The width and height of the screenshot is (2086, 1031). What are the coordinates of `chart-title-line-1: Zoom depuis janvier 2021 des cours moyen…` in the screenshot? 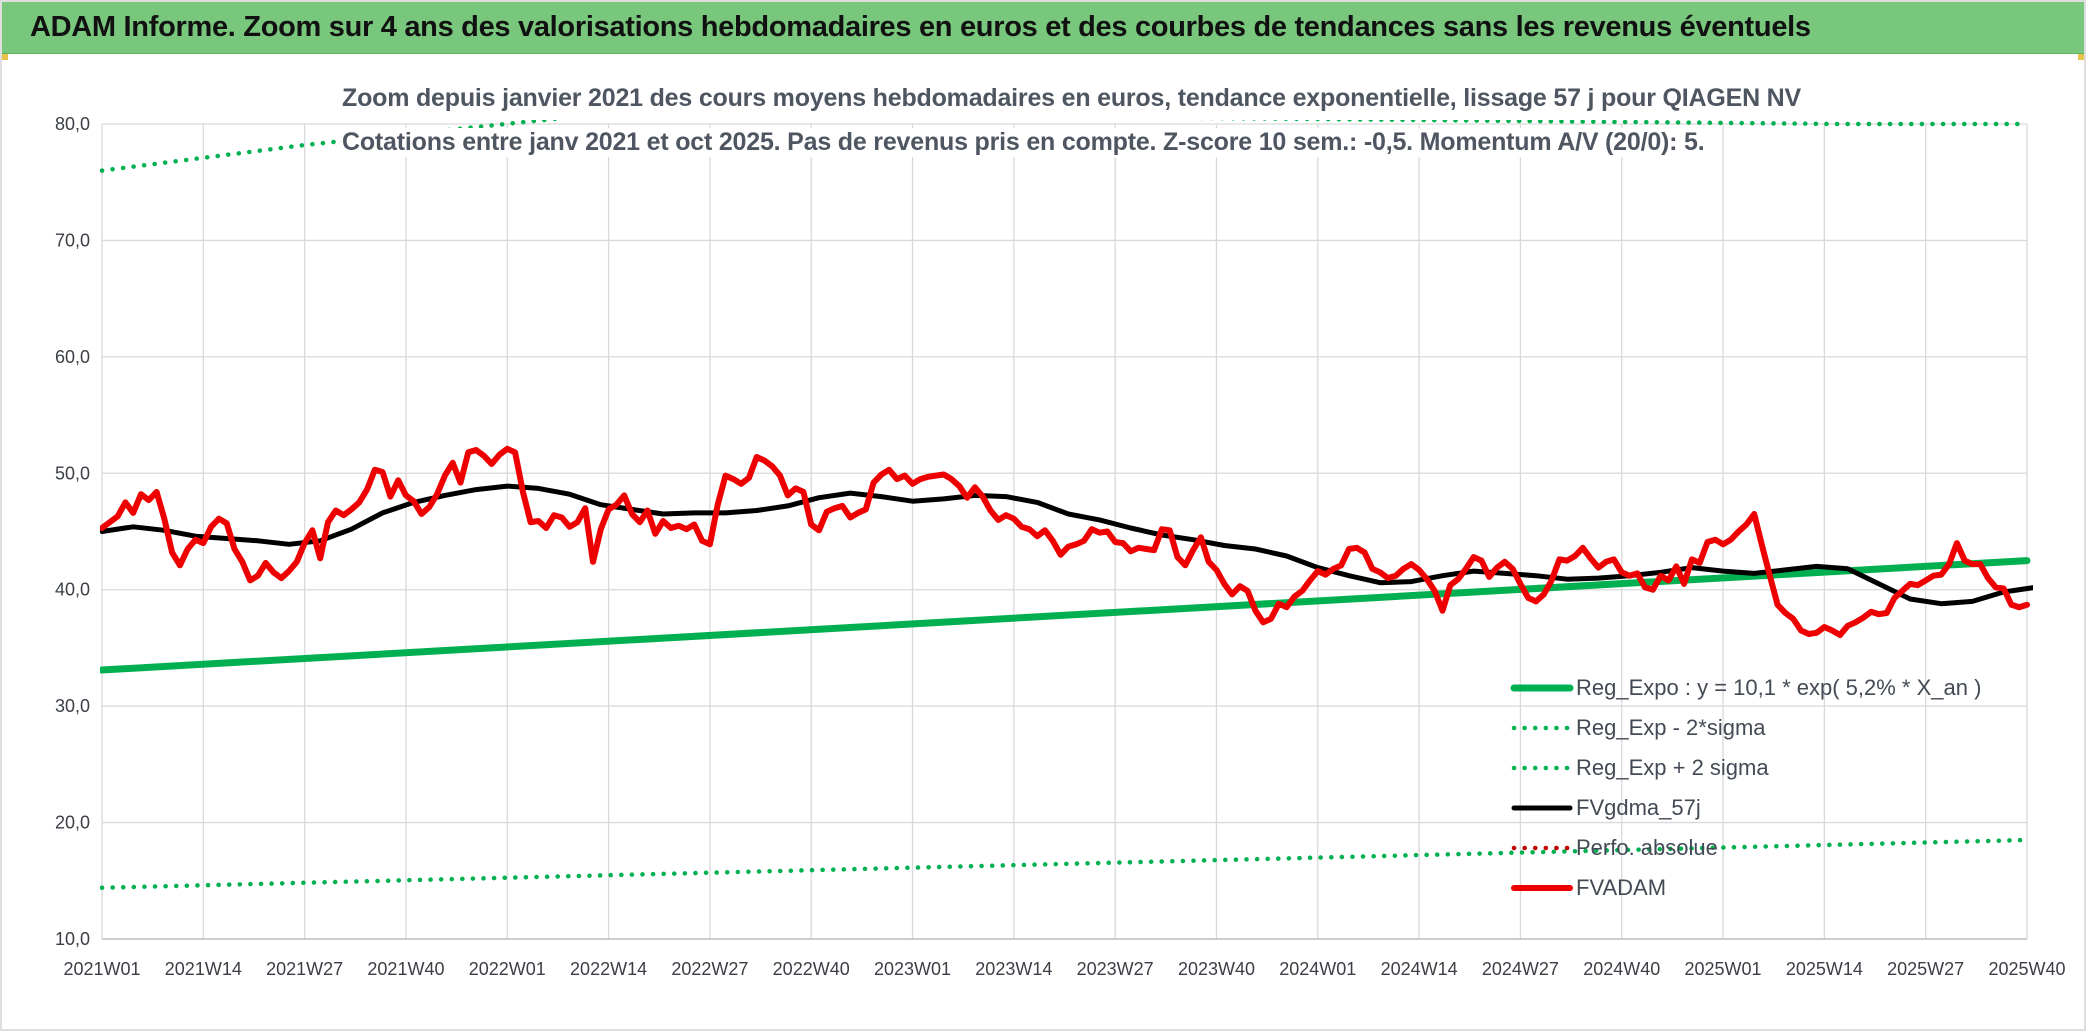 It's located at (1072, 98).